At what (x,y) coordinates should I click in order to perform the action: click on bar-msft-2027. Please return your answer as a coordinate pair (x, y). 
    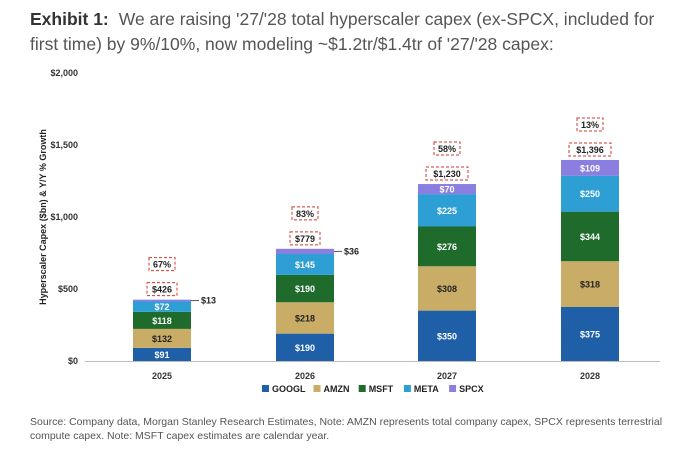
    Looking at the image, I should click on (447, 246).